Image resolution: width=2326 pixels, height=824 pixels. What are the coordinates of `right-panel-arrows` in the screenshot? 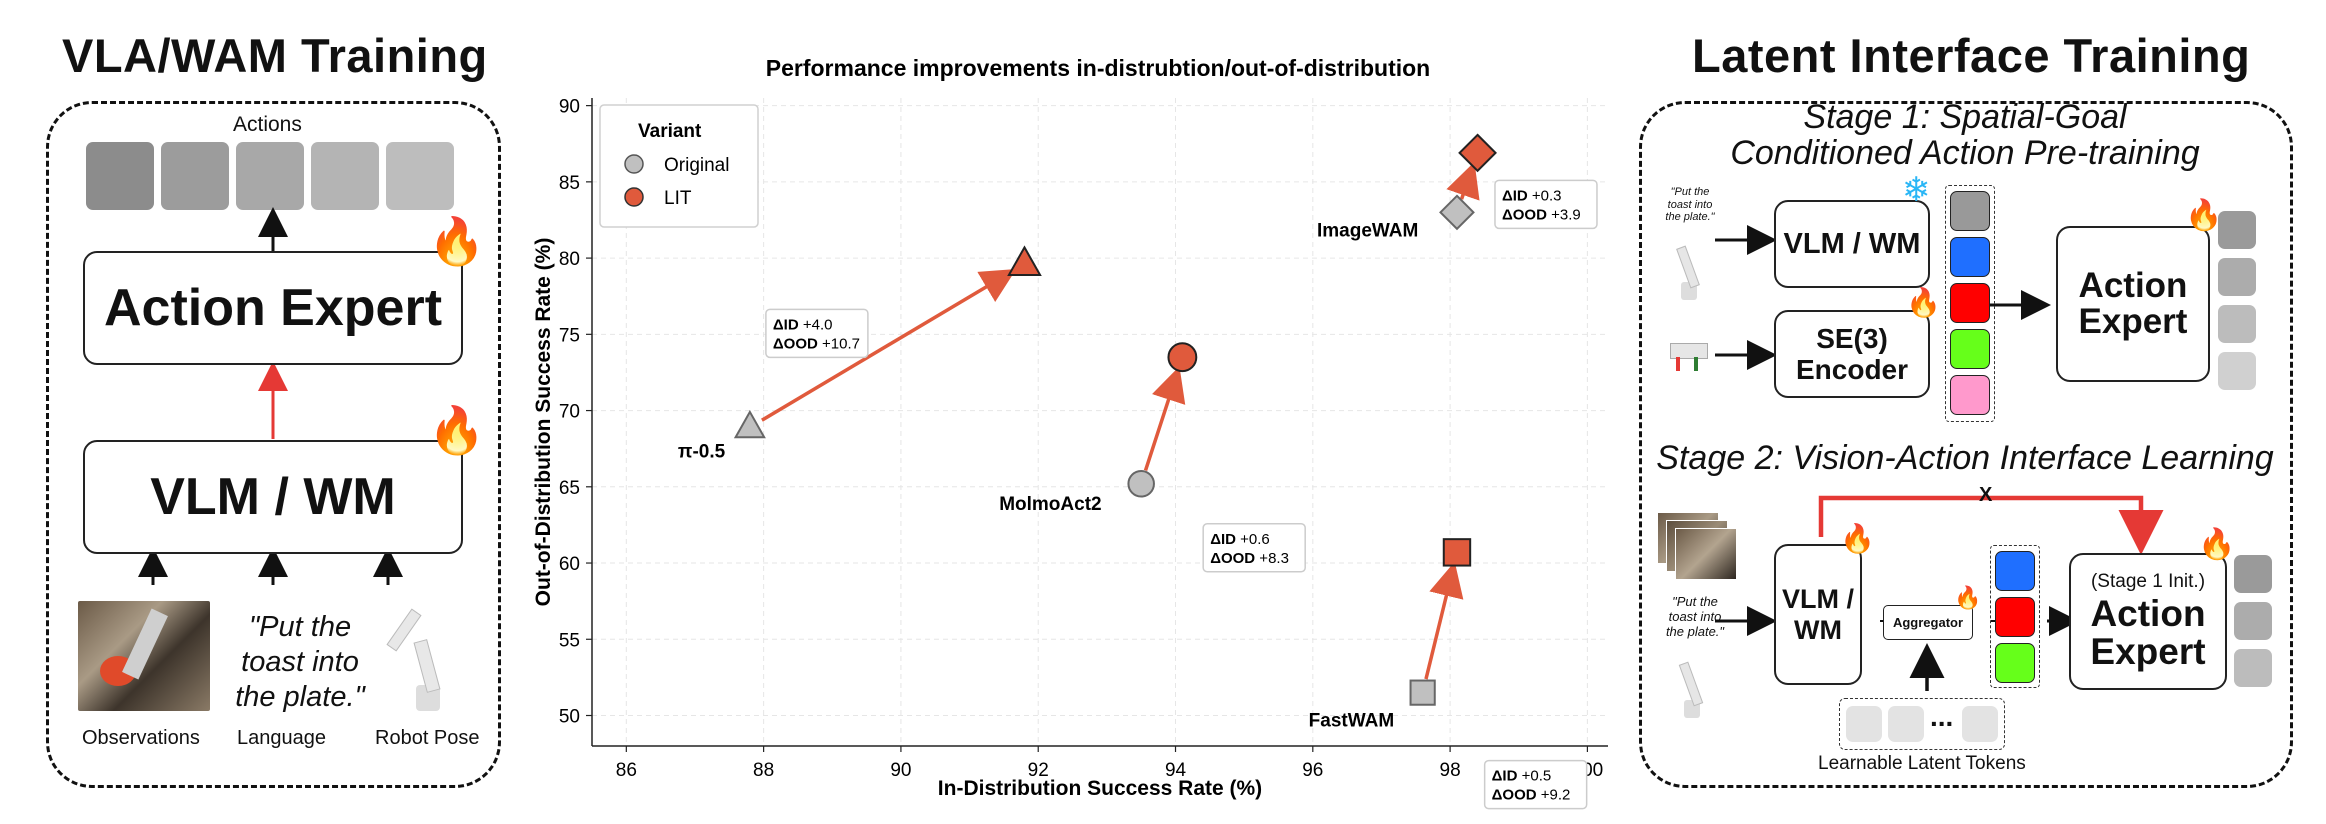 It's located at (1939, 458).